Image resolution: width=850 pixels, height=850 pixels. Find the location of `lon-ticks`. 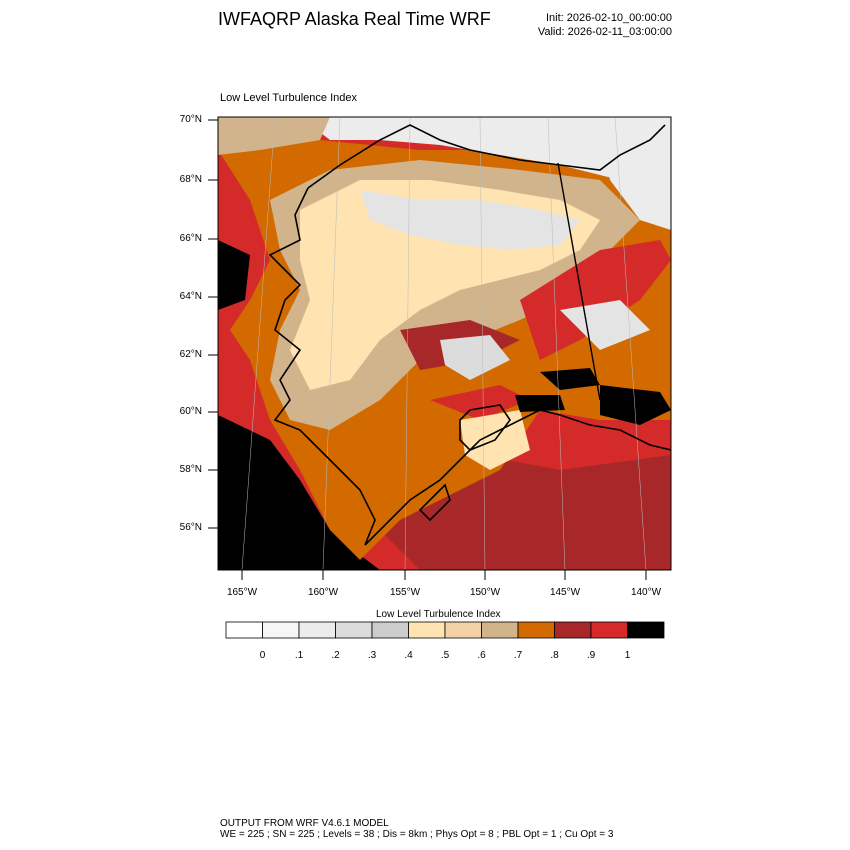

lon-ticks is located at coordinates (444, 575).